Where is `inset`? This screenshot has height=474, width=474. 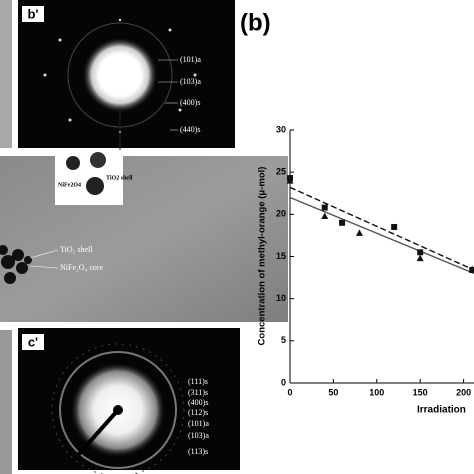 inset is located at coordinates (89, 177).